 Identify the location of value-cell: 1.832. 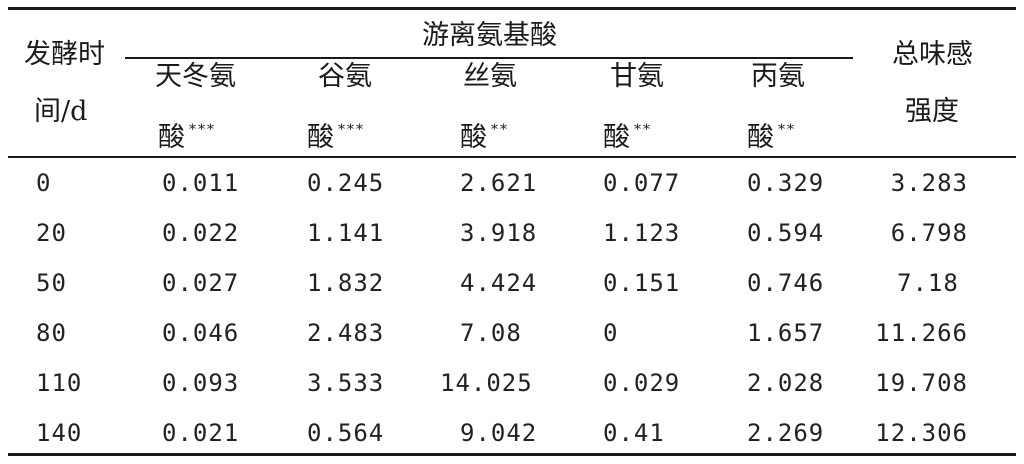
(346, 283).